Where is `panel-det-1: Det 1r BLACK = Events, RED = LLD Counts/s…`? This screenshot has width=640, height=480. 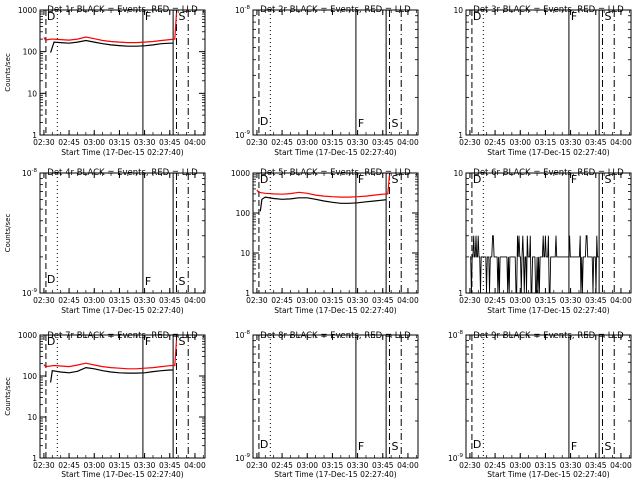
panel-det-1: Det 1r BLACK = Events, RED = LLD Counts/s… is located at coordinates (105, 81).